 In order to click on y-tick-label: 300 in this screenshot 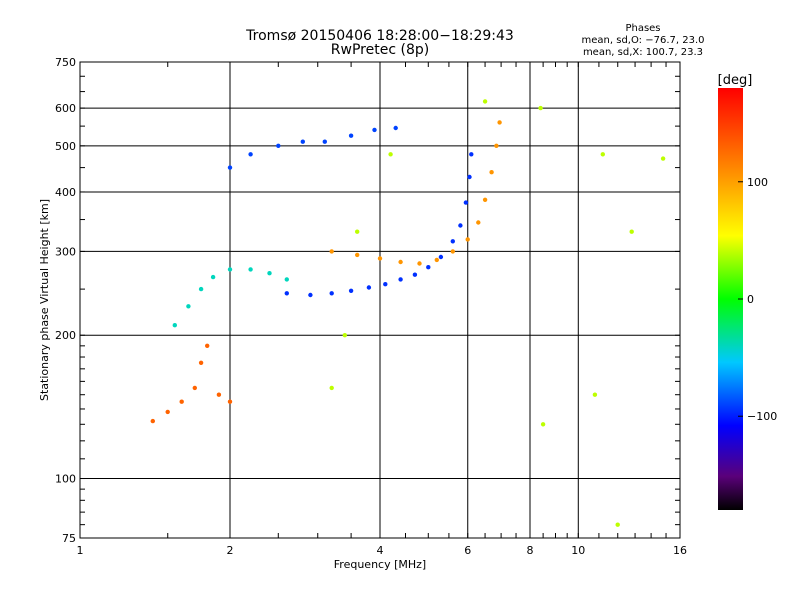, I will do `click(65, 251)`.